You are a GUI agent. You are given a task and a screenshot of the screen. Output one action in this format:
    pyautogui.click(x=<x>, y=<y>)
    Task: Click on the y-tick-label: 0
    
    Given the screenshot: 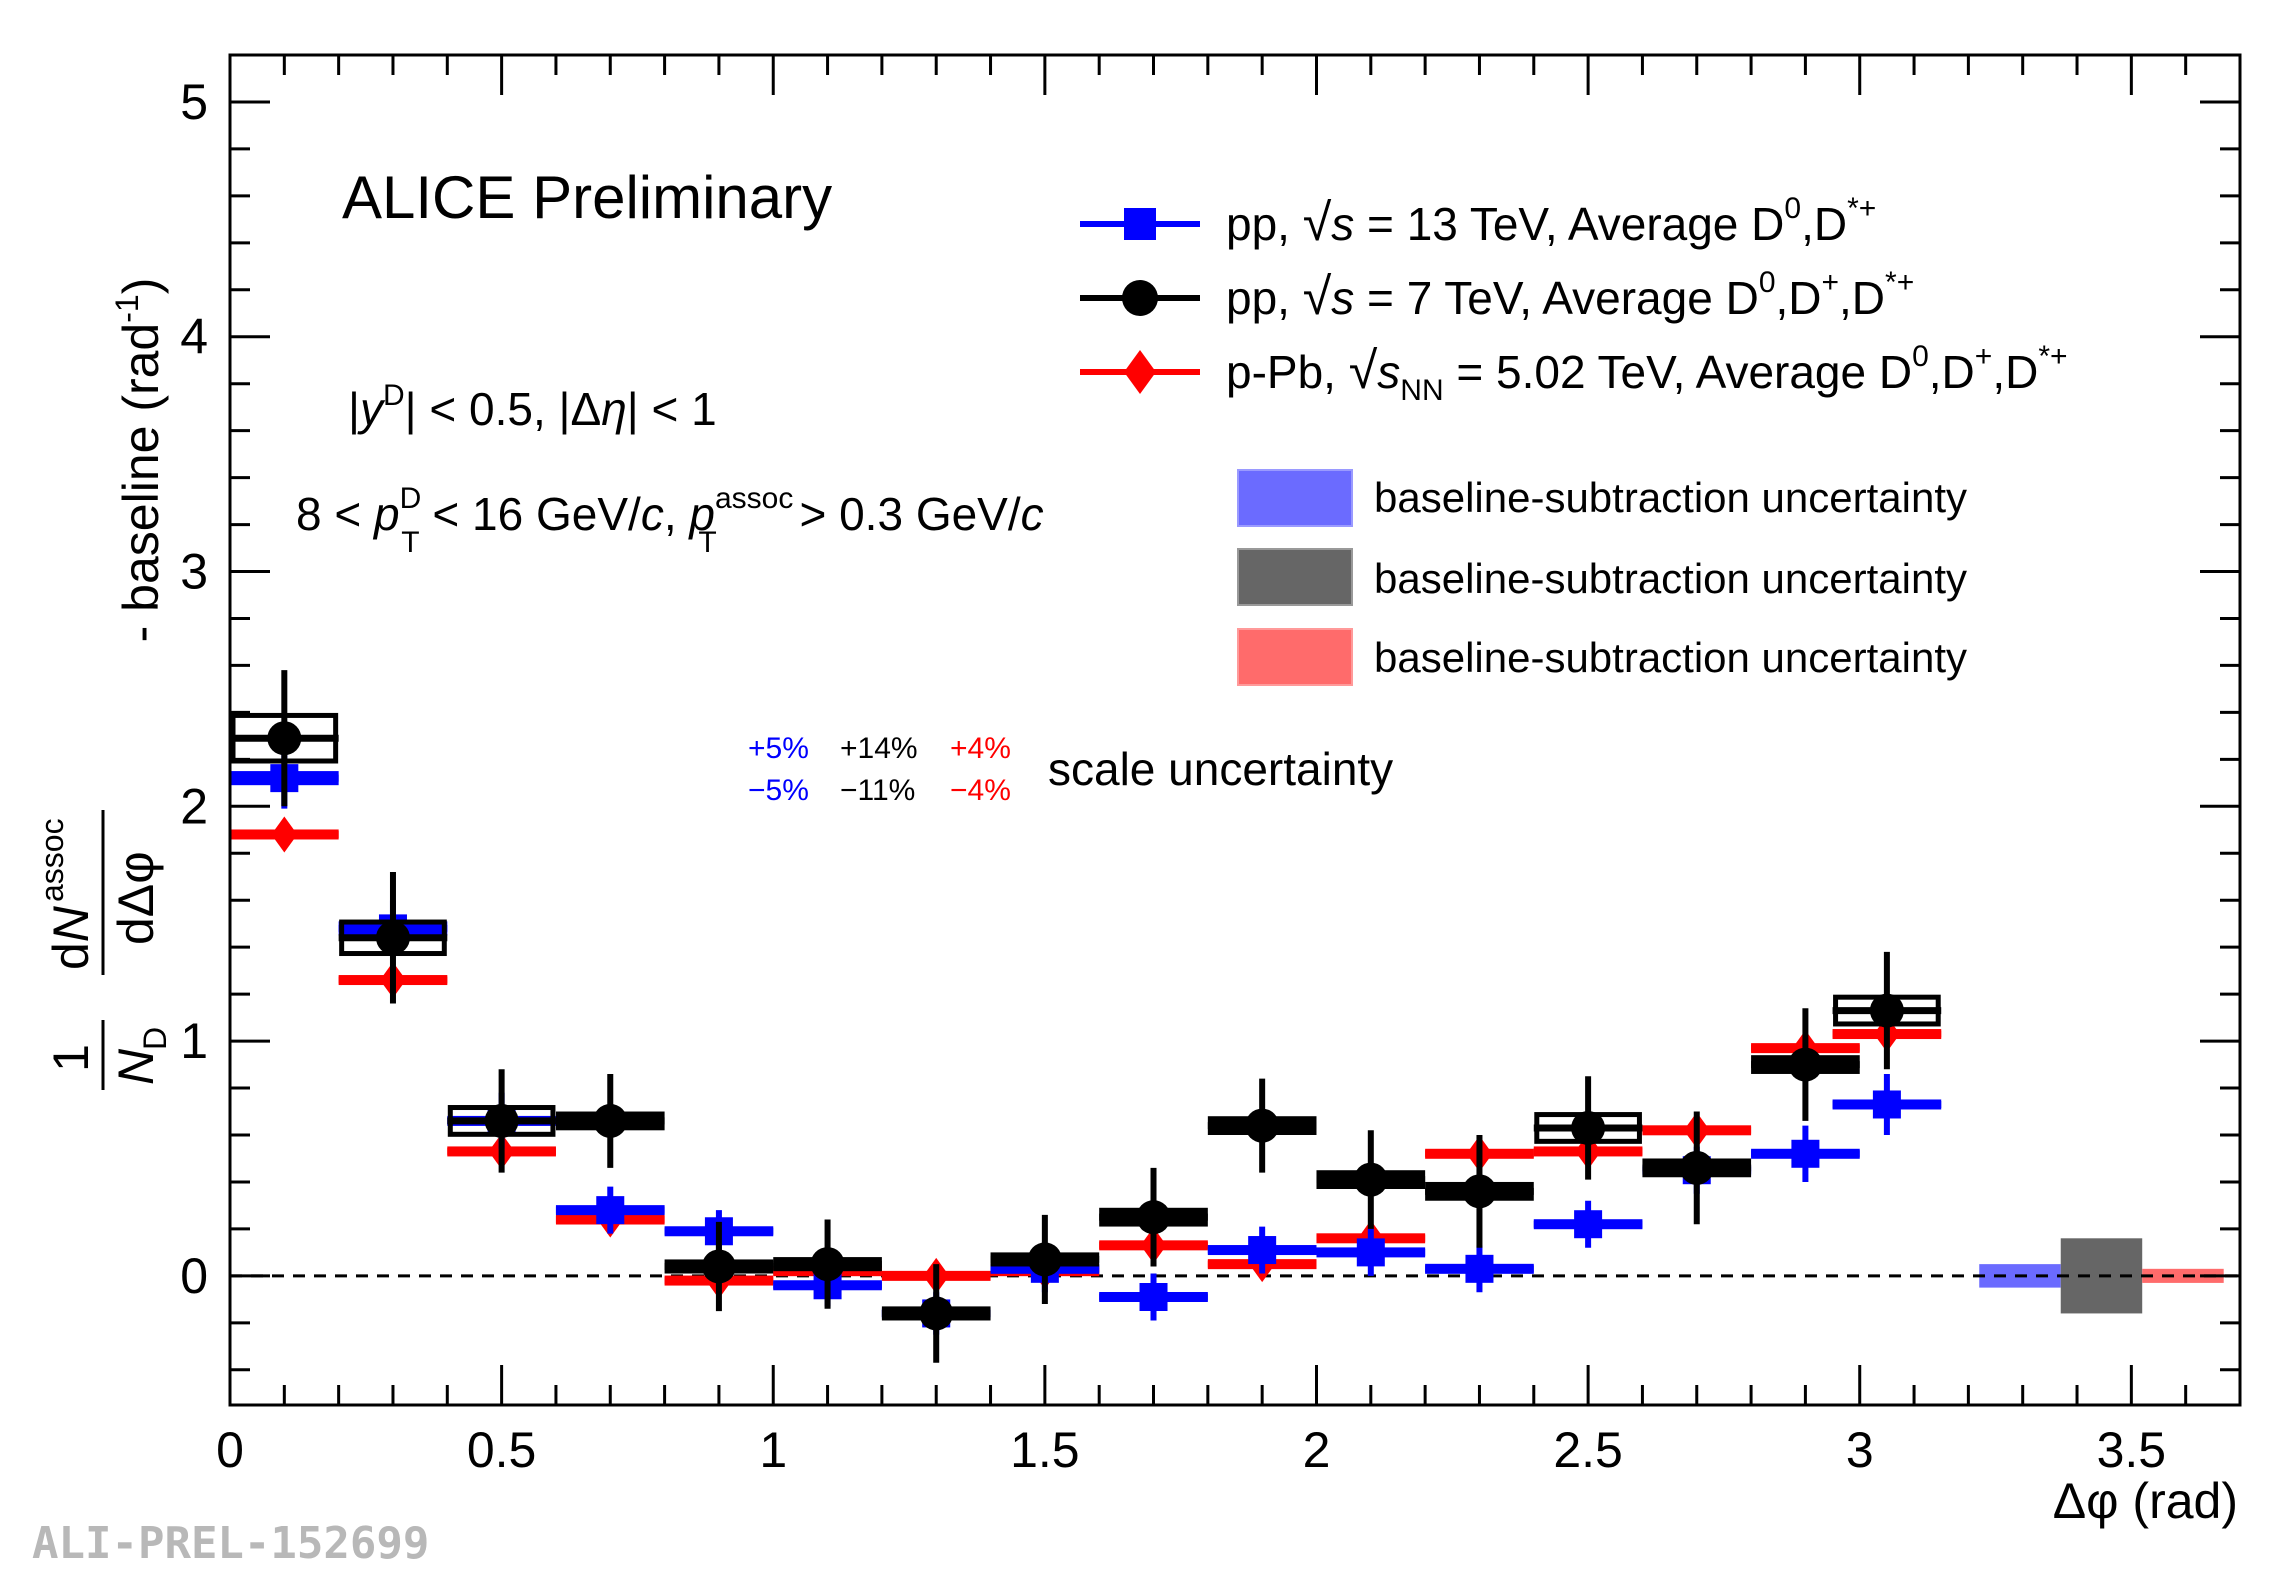 What is the action you would take?
    pyautogui.click(x=194, y=1276)
    